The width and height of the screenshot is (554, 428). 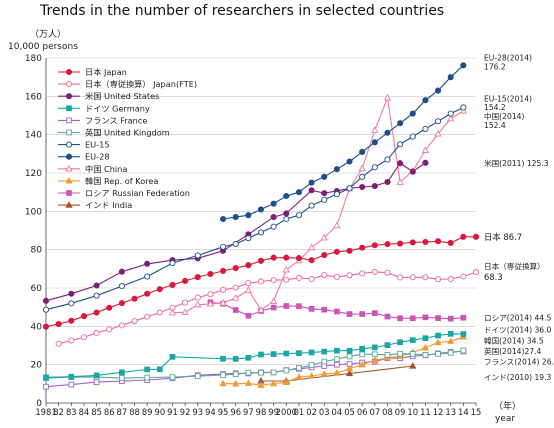 What do you see at coordinates (519, 362) in the screenshot?
I see `end-label-14: フランス(2014) 26.9` at bounding box center [519, 362].